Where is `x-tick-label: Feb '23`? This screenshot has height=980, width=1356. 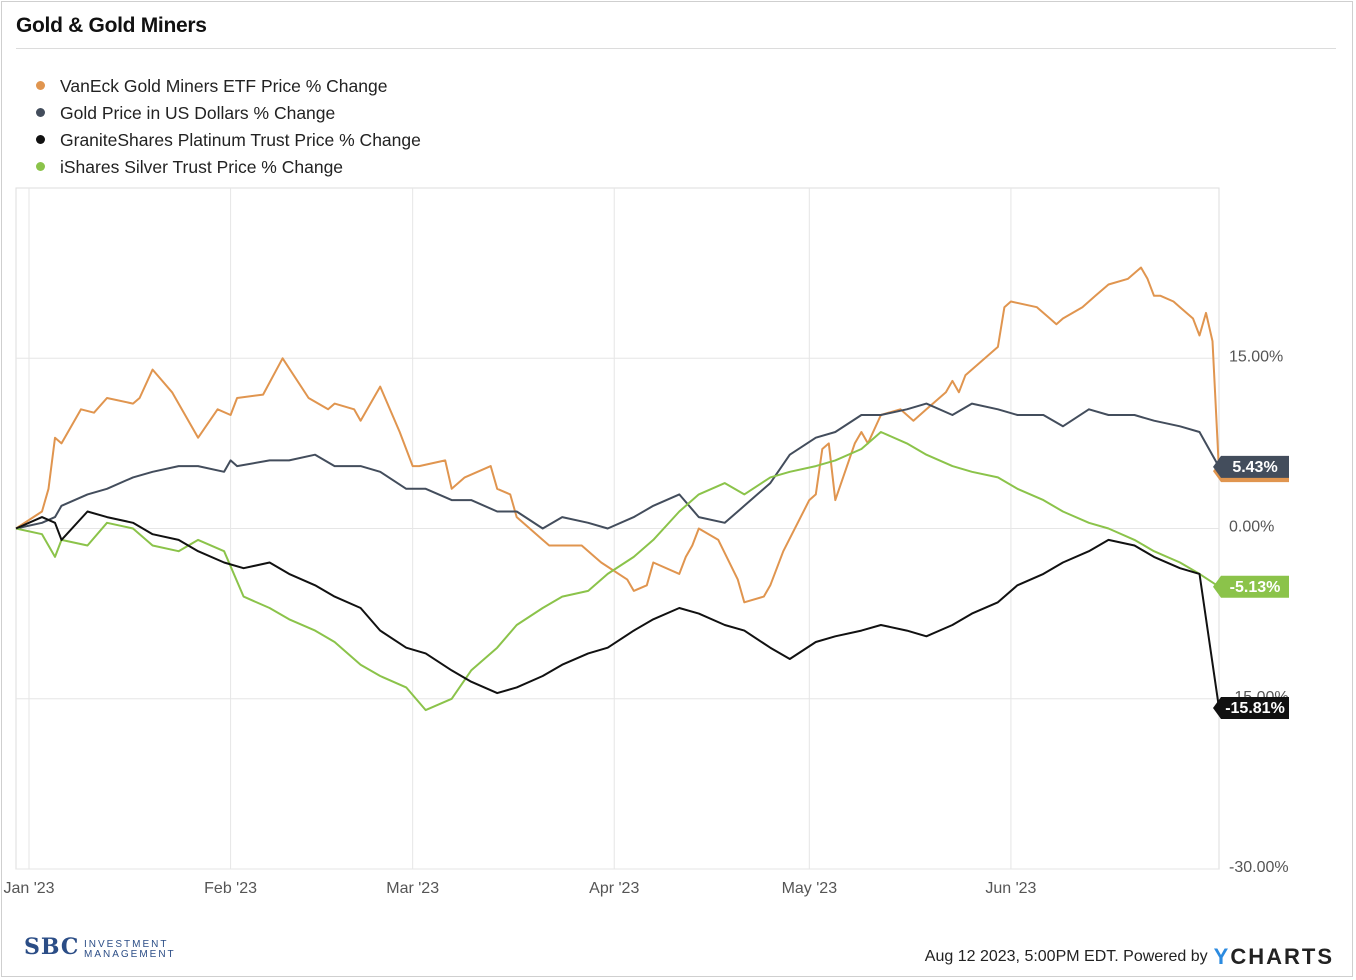 x-tick-label: Feb '23 is located at coordinates (230, 888).